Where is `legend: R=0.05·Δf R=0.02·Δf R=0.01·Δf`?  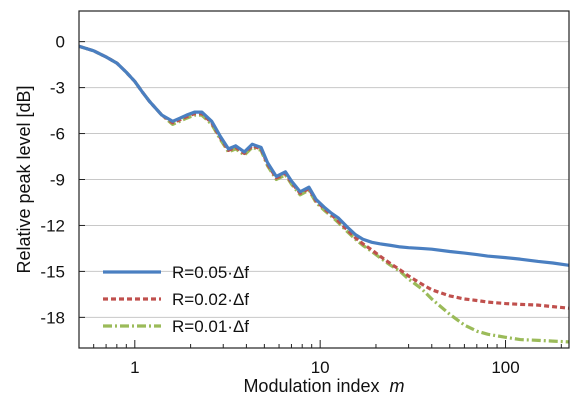 legend: R=0.05·Δf R=0.02·Δf R=0.01·Δf is located at coordinates (176, 299).